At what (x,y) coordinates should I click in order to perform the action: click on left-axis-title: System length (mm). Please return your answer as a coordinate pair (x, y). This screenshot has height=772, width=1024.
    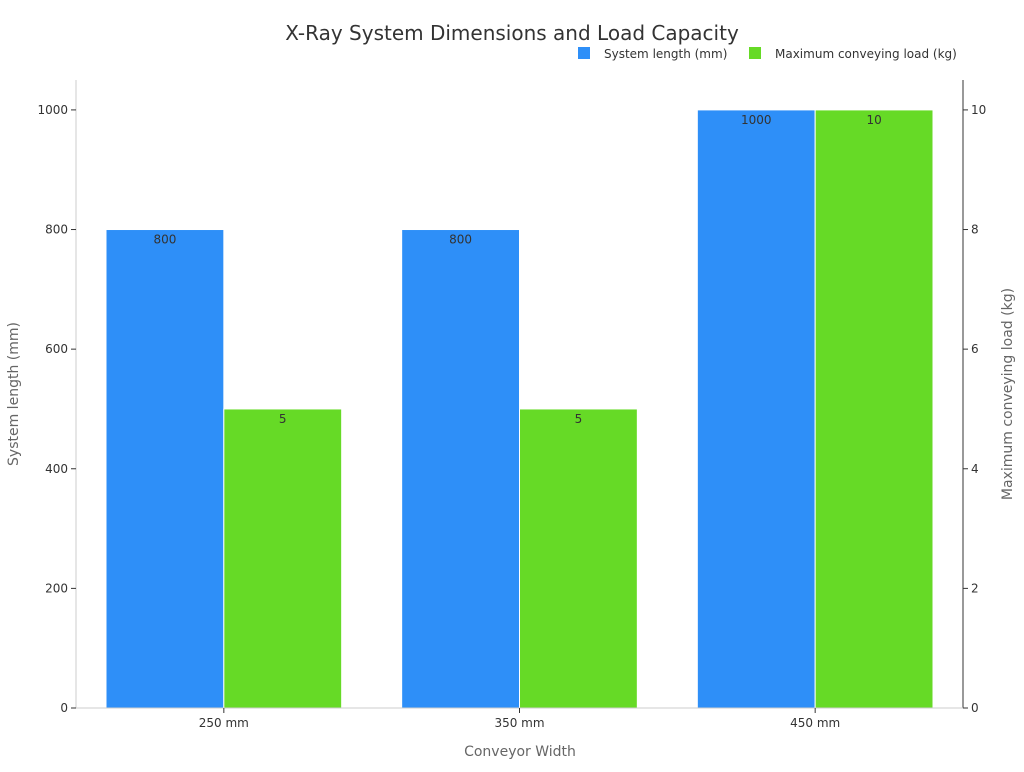
    Looking at the image, I should click on (14, 394).